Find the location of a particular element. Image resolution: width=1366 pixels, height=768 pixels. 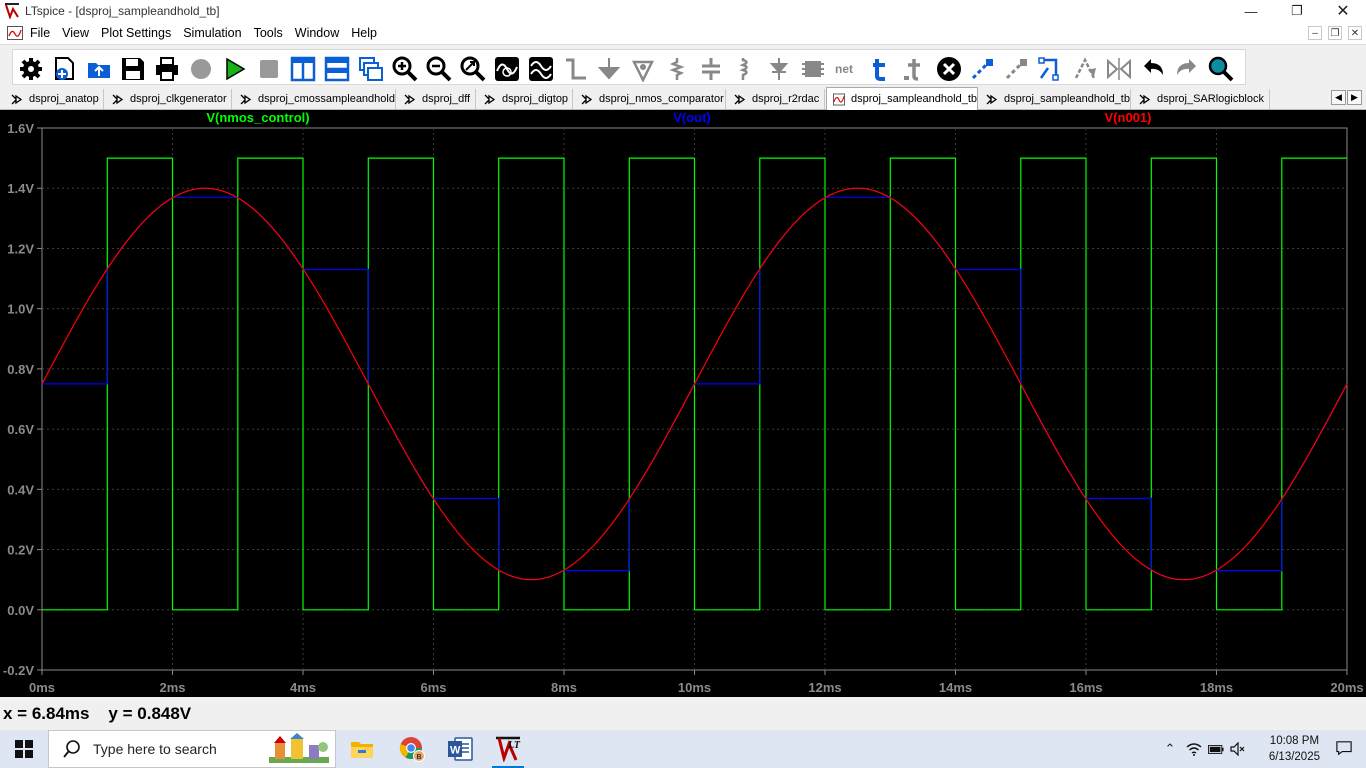

window-title: LTspice - [dsproj_sampleandhold_tb] is located at coordinates (122, 11).